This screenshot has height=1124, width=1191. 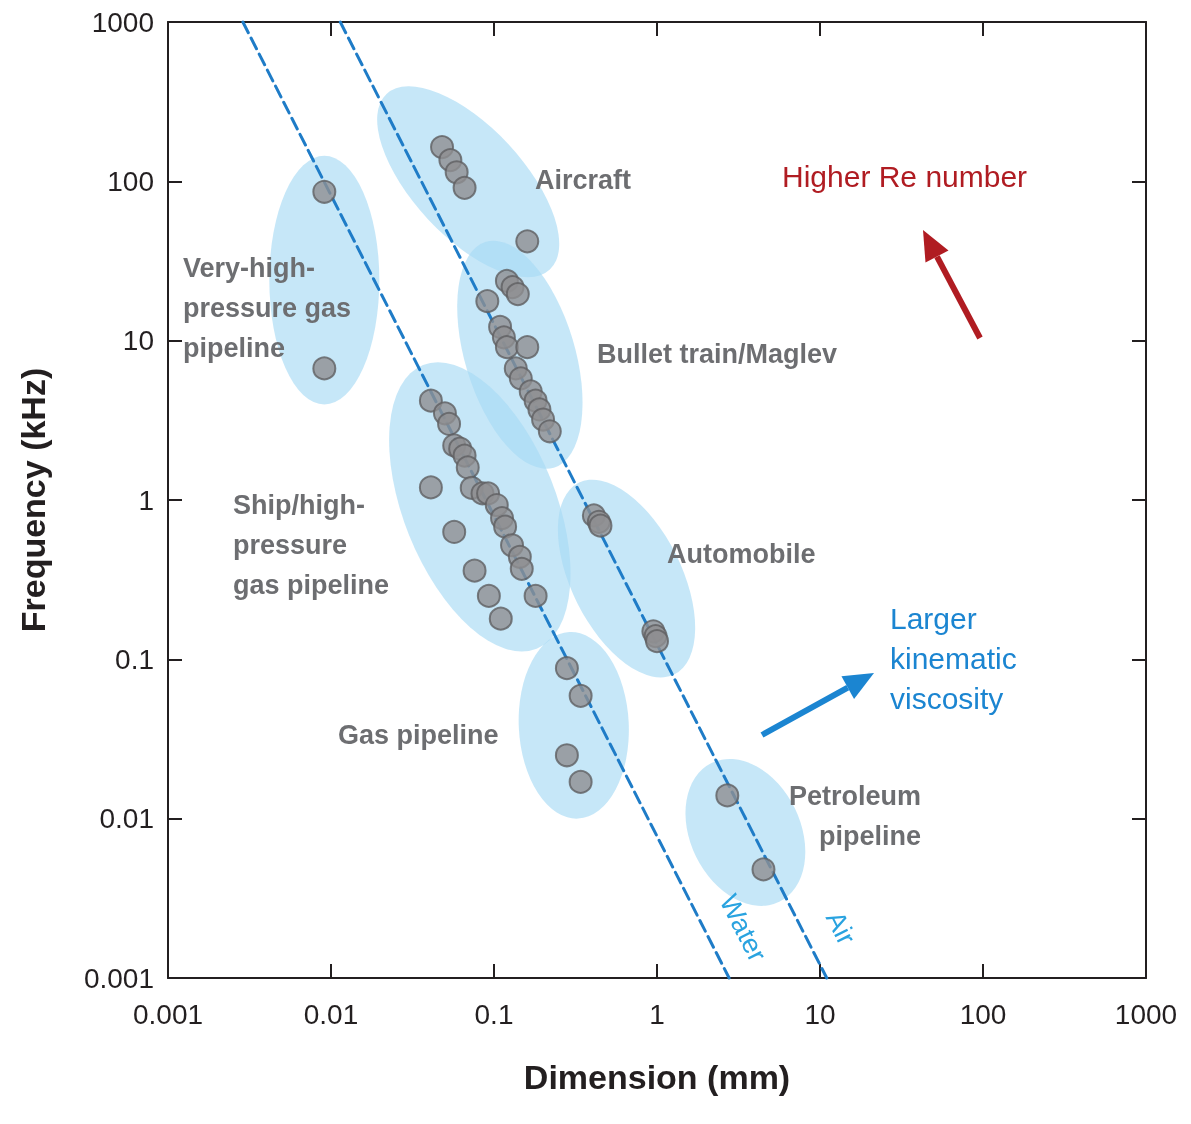 I want to click on text: Air, so click(x=840, y=928).